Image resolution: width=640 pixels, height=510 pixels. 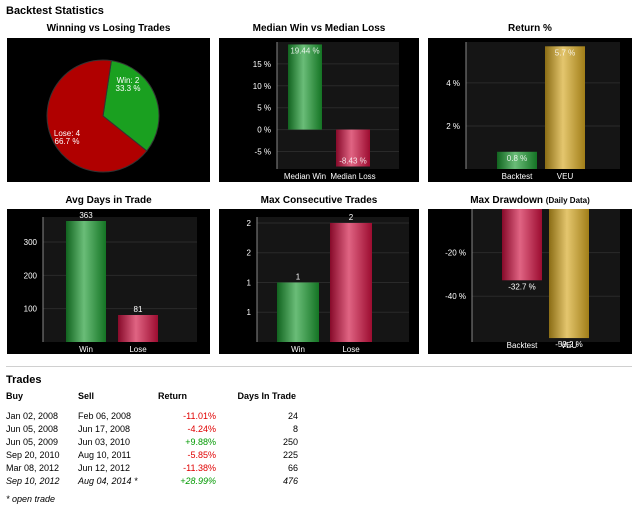 I want to click on cell-buy: Jun 05, 2008, so click(x=32, y=428).